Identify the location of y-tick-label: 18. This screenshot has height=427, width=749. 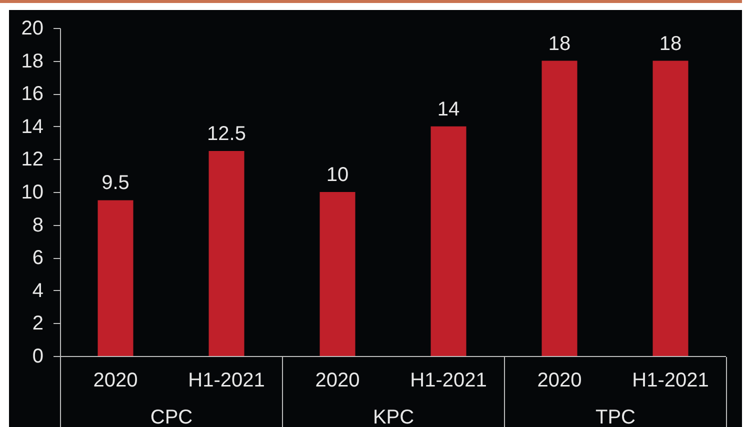
(31, 61).